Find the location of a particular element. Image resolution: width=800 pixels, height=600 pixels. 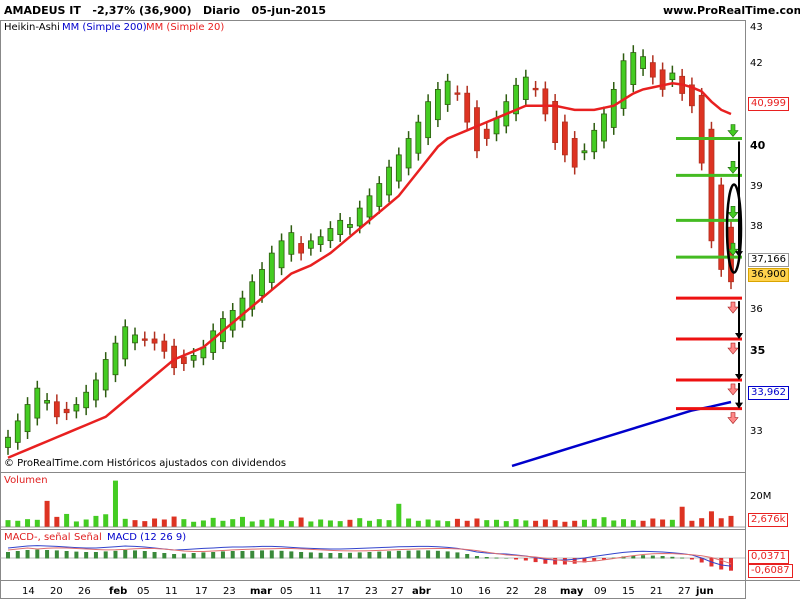

x-label-15: 15 is located at coordinates (628, 591).